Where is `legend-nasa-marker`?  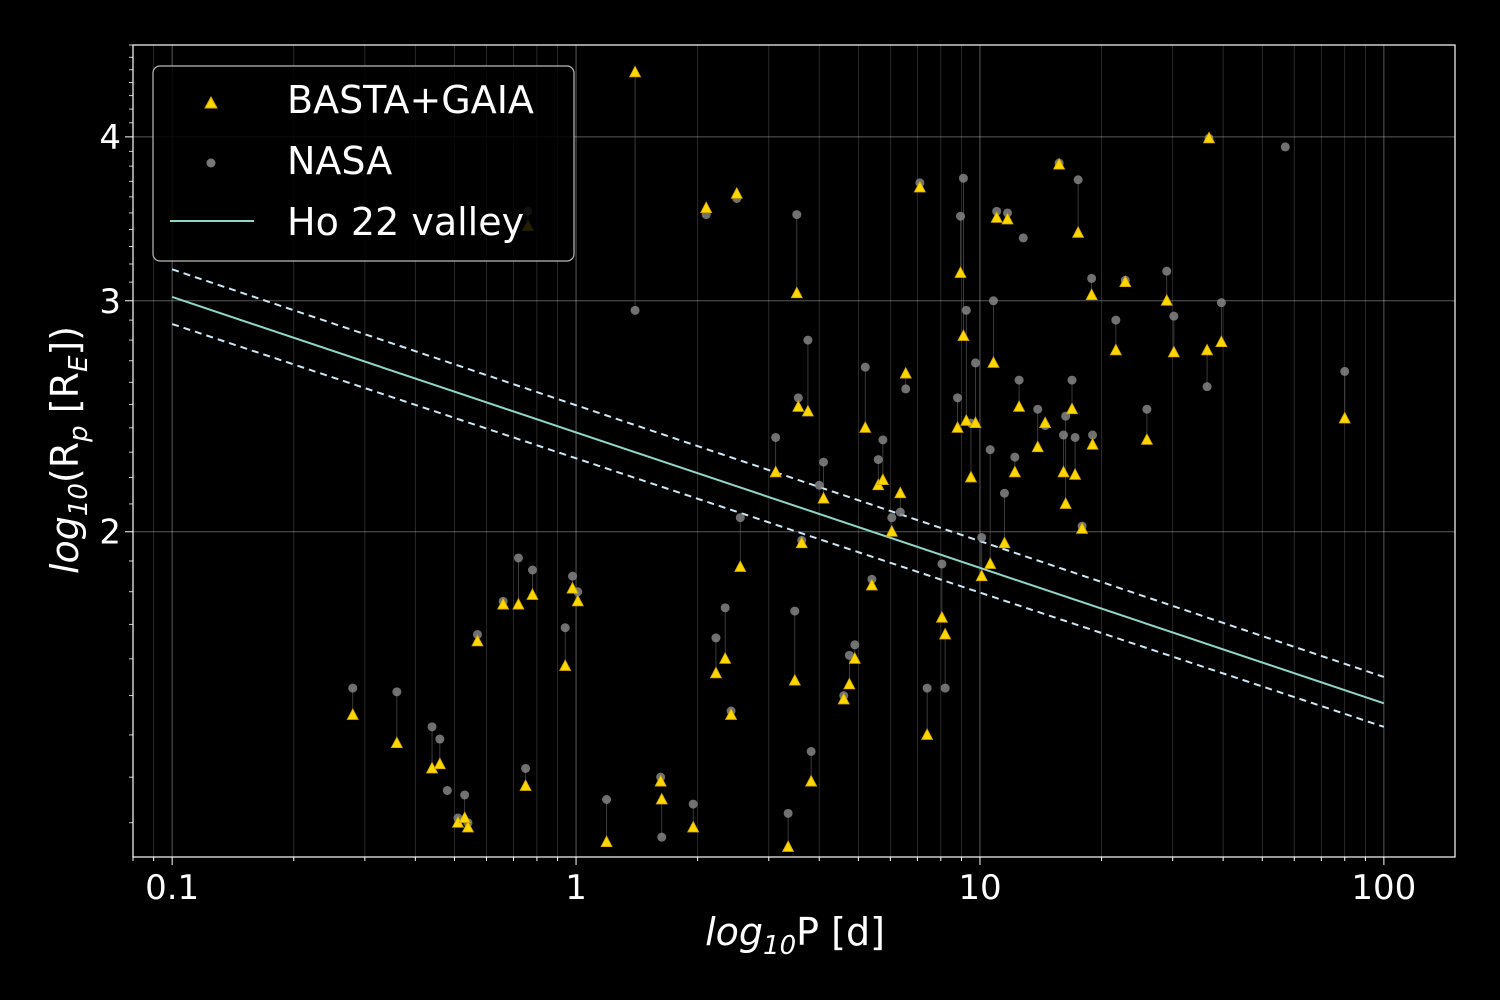 legend-nasa-marker is located at coordinates (211, 163).